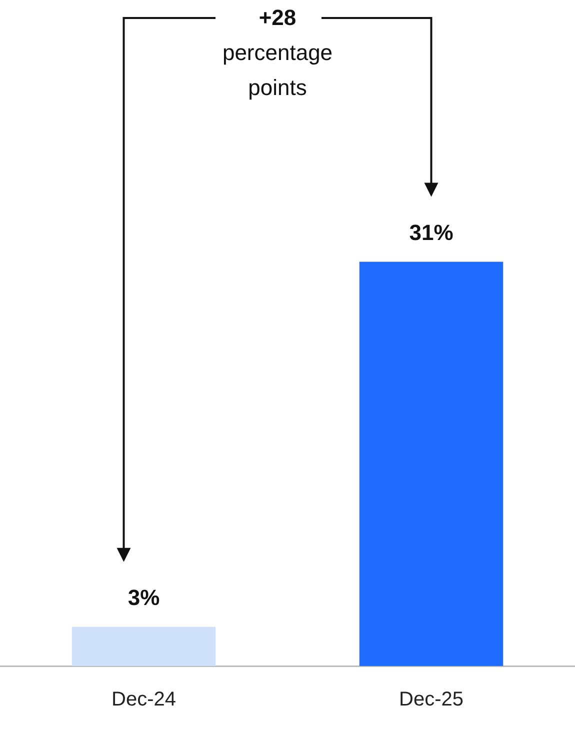 The width and height of the screenshot is (575, 734). I want to click on x-tick-label: Dec-25, so click(431, 699).